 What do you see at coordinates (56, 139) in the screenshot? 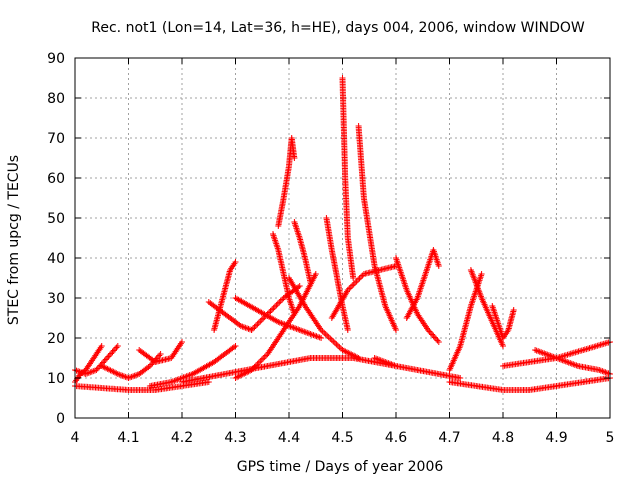
I see `y-tick-label: 70` at bounding box center [56, 139].